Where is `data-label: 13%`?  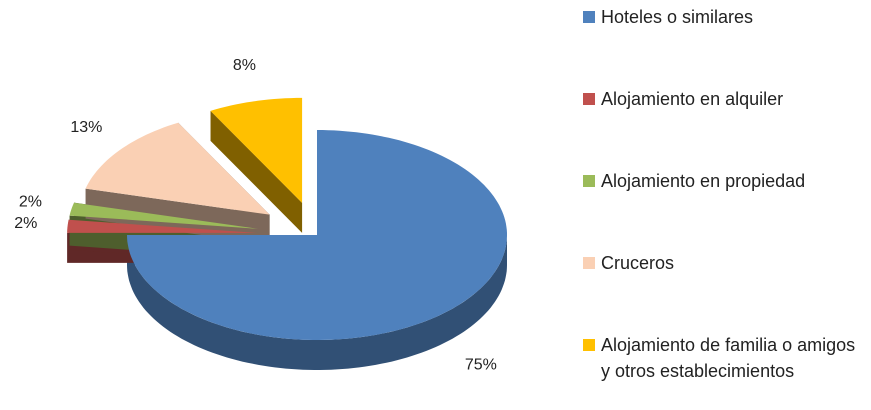 data-label: 13% is located at coordinates (86, 127).